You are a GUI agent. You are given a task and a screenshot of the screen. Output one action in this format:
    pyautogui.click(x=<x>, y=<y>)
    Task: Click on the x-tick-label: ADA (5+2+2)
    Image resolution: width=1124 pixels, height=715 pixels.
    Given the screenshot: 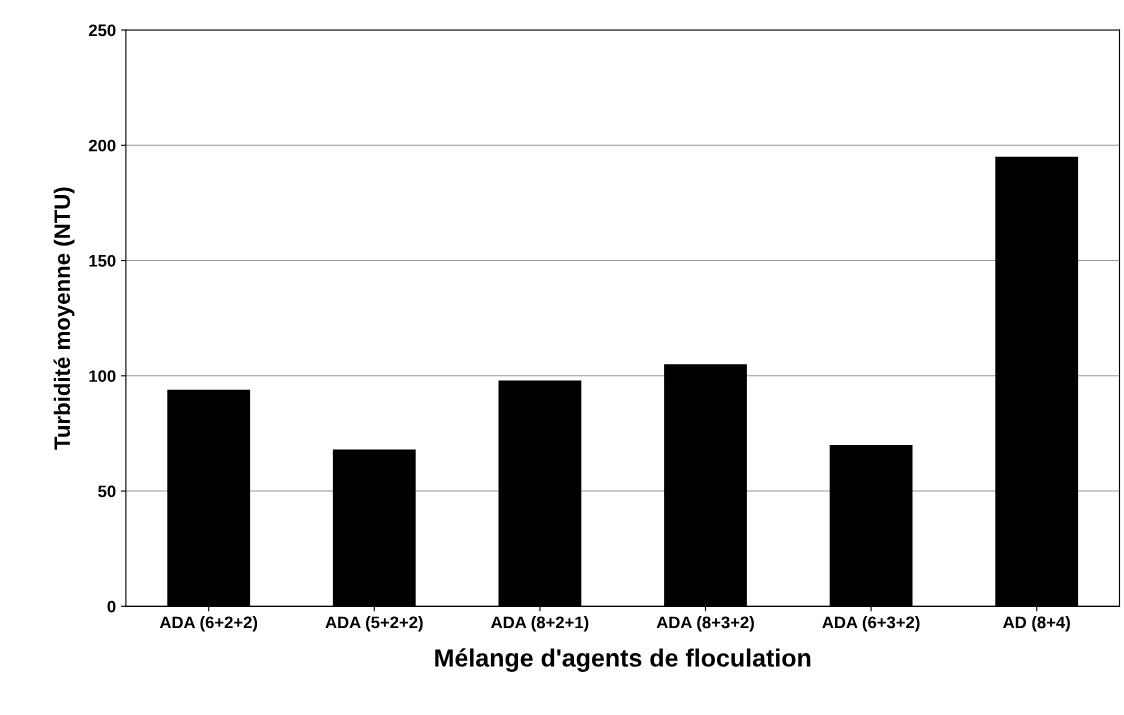 What is the action you would take?
    pyautogui.click(x=374, y=624)
    